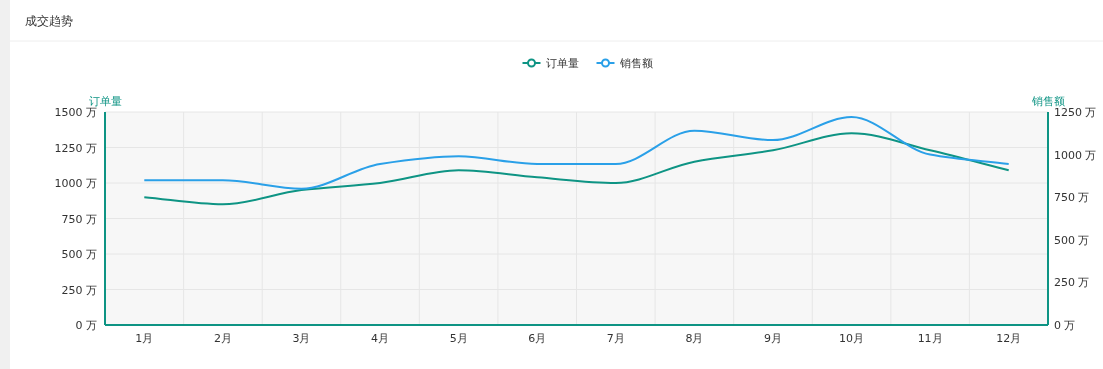 This screenshot has width=1103, height=369. What do you see at coordinates (1047, 101) in the screenshot?
I see `y2-axis-title: 销售额` at bounding box center [1047, 101].